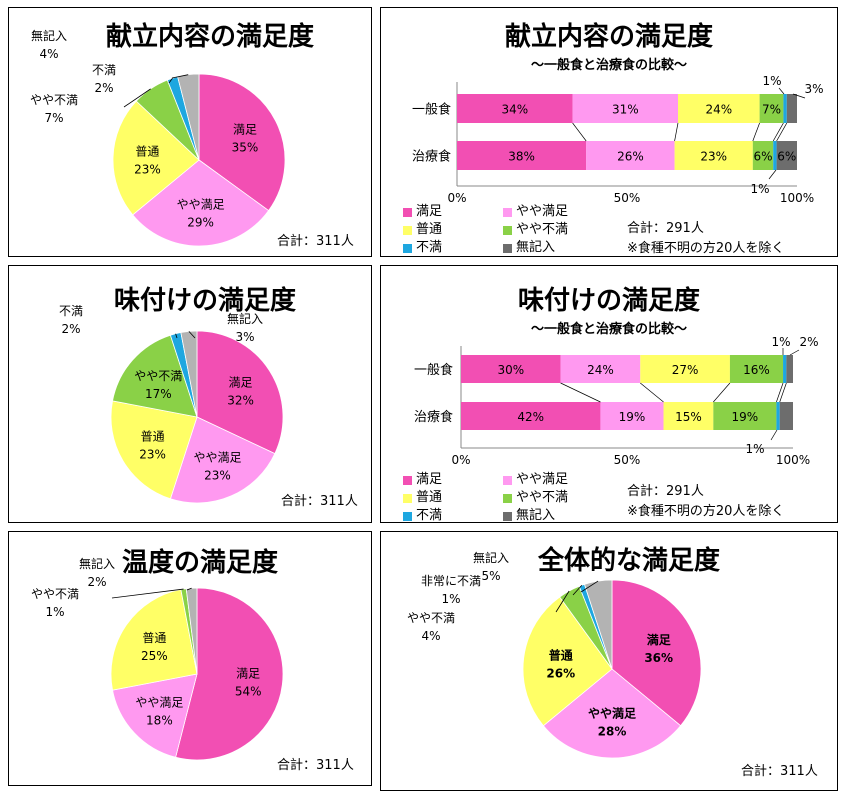 Image resolution: width=849 pixels, height=798 pixels. I want to click on chart-title: 味付けの満足度, so click(204, 301).